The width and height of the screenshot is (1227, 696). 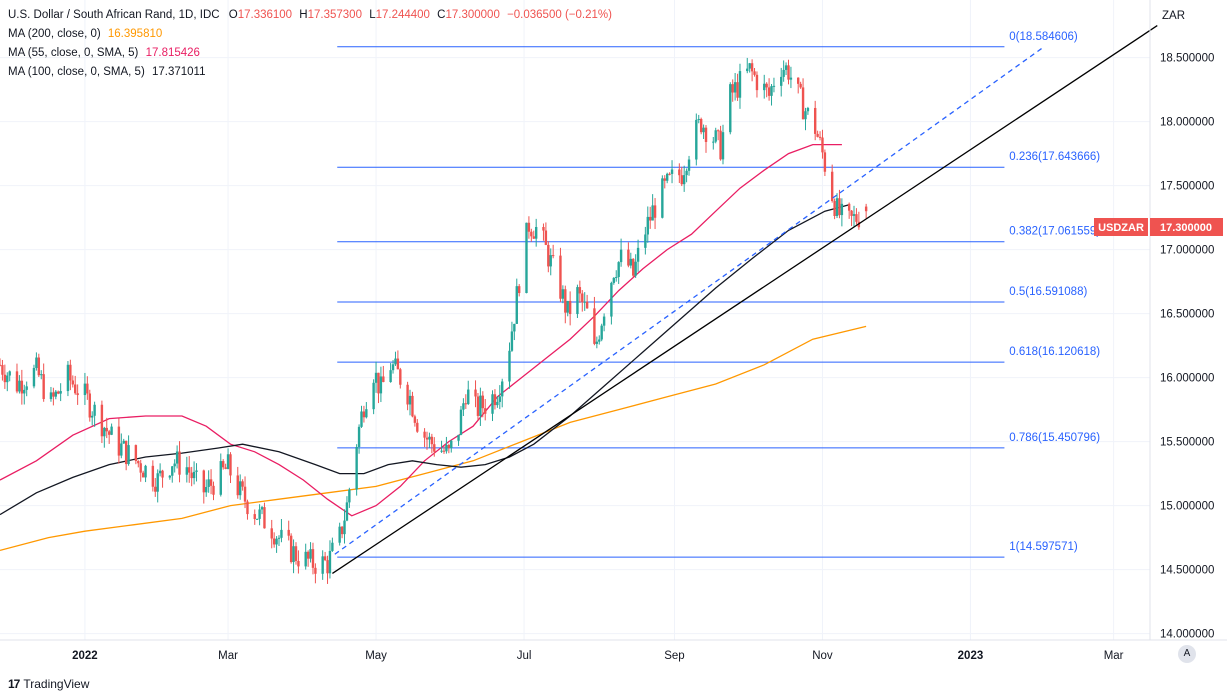 What do you see at coordinates (1187, 443) in the screenshot?
I see `price-tick-label: 15.500000` at bounding box center [1187, 443].